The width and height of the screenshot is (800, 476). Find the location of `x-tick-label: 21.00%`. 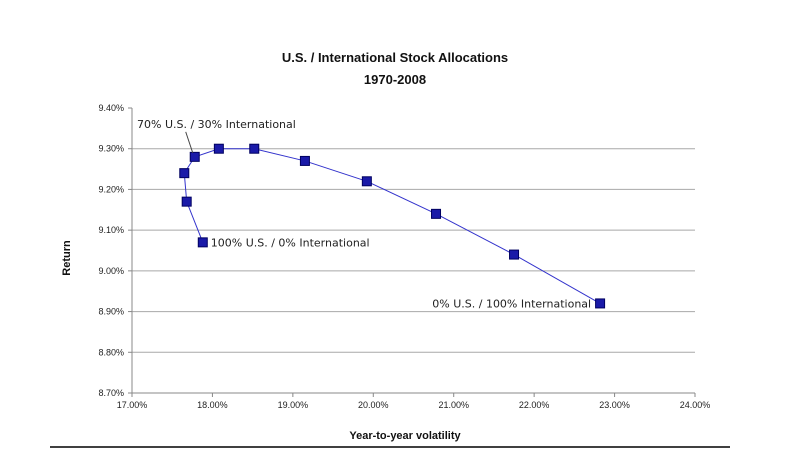

x-tick-label: 21.00% is located at coordinates (453, 405).